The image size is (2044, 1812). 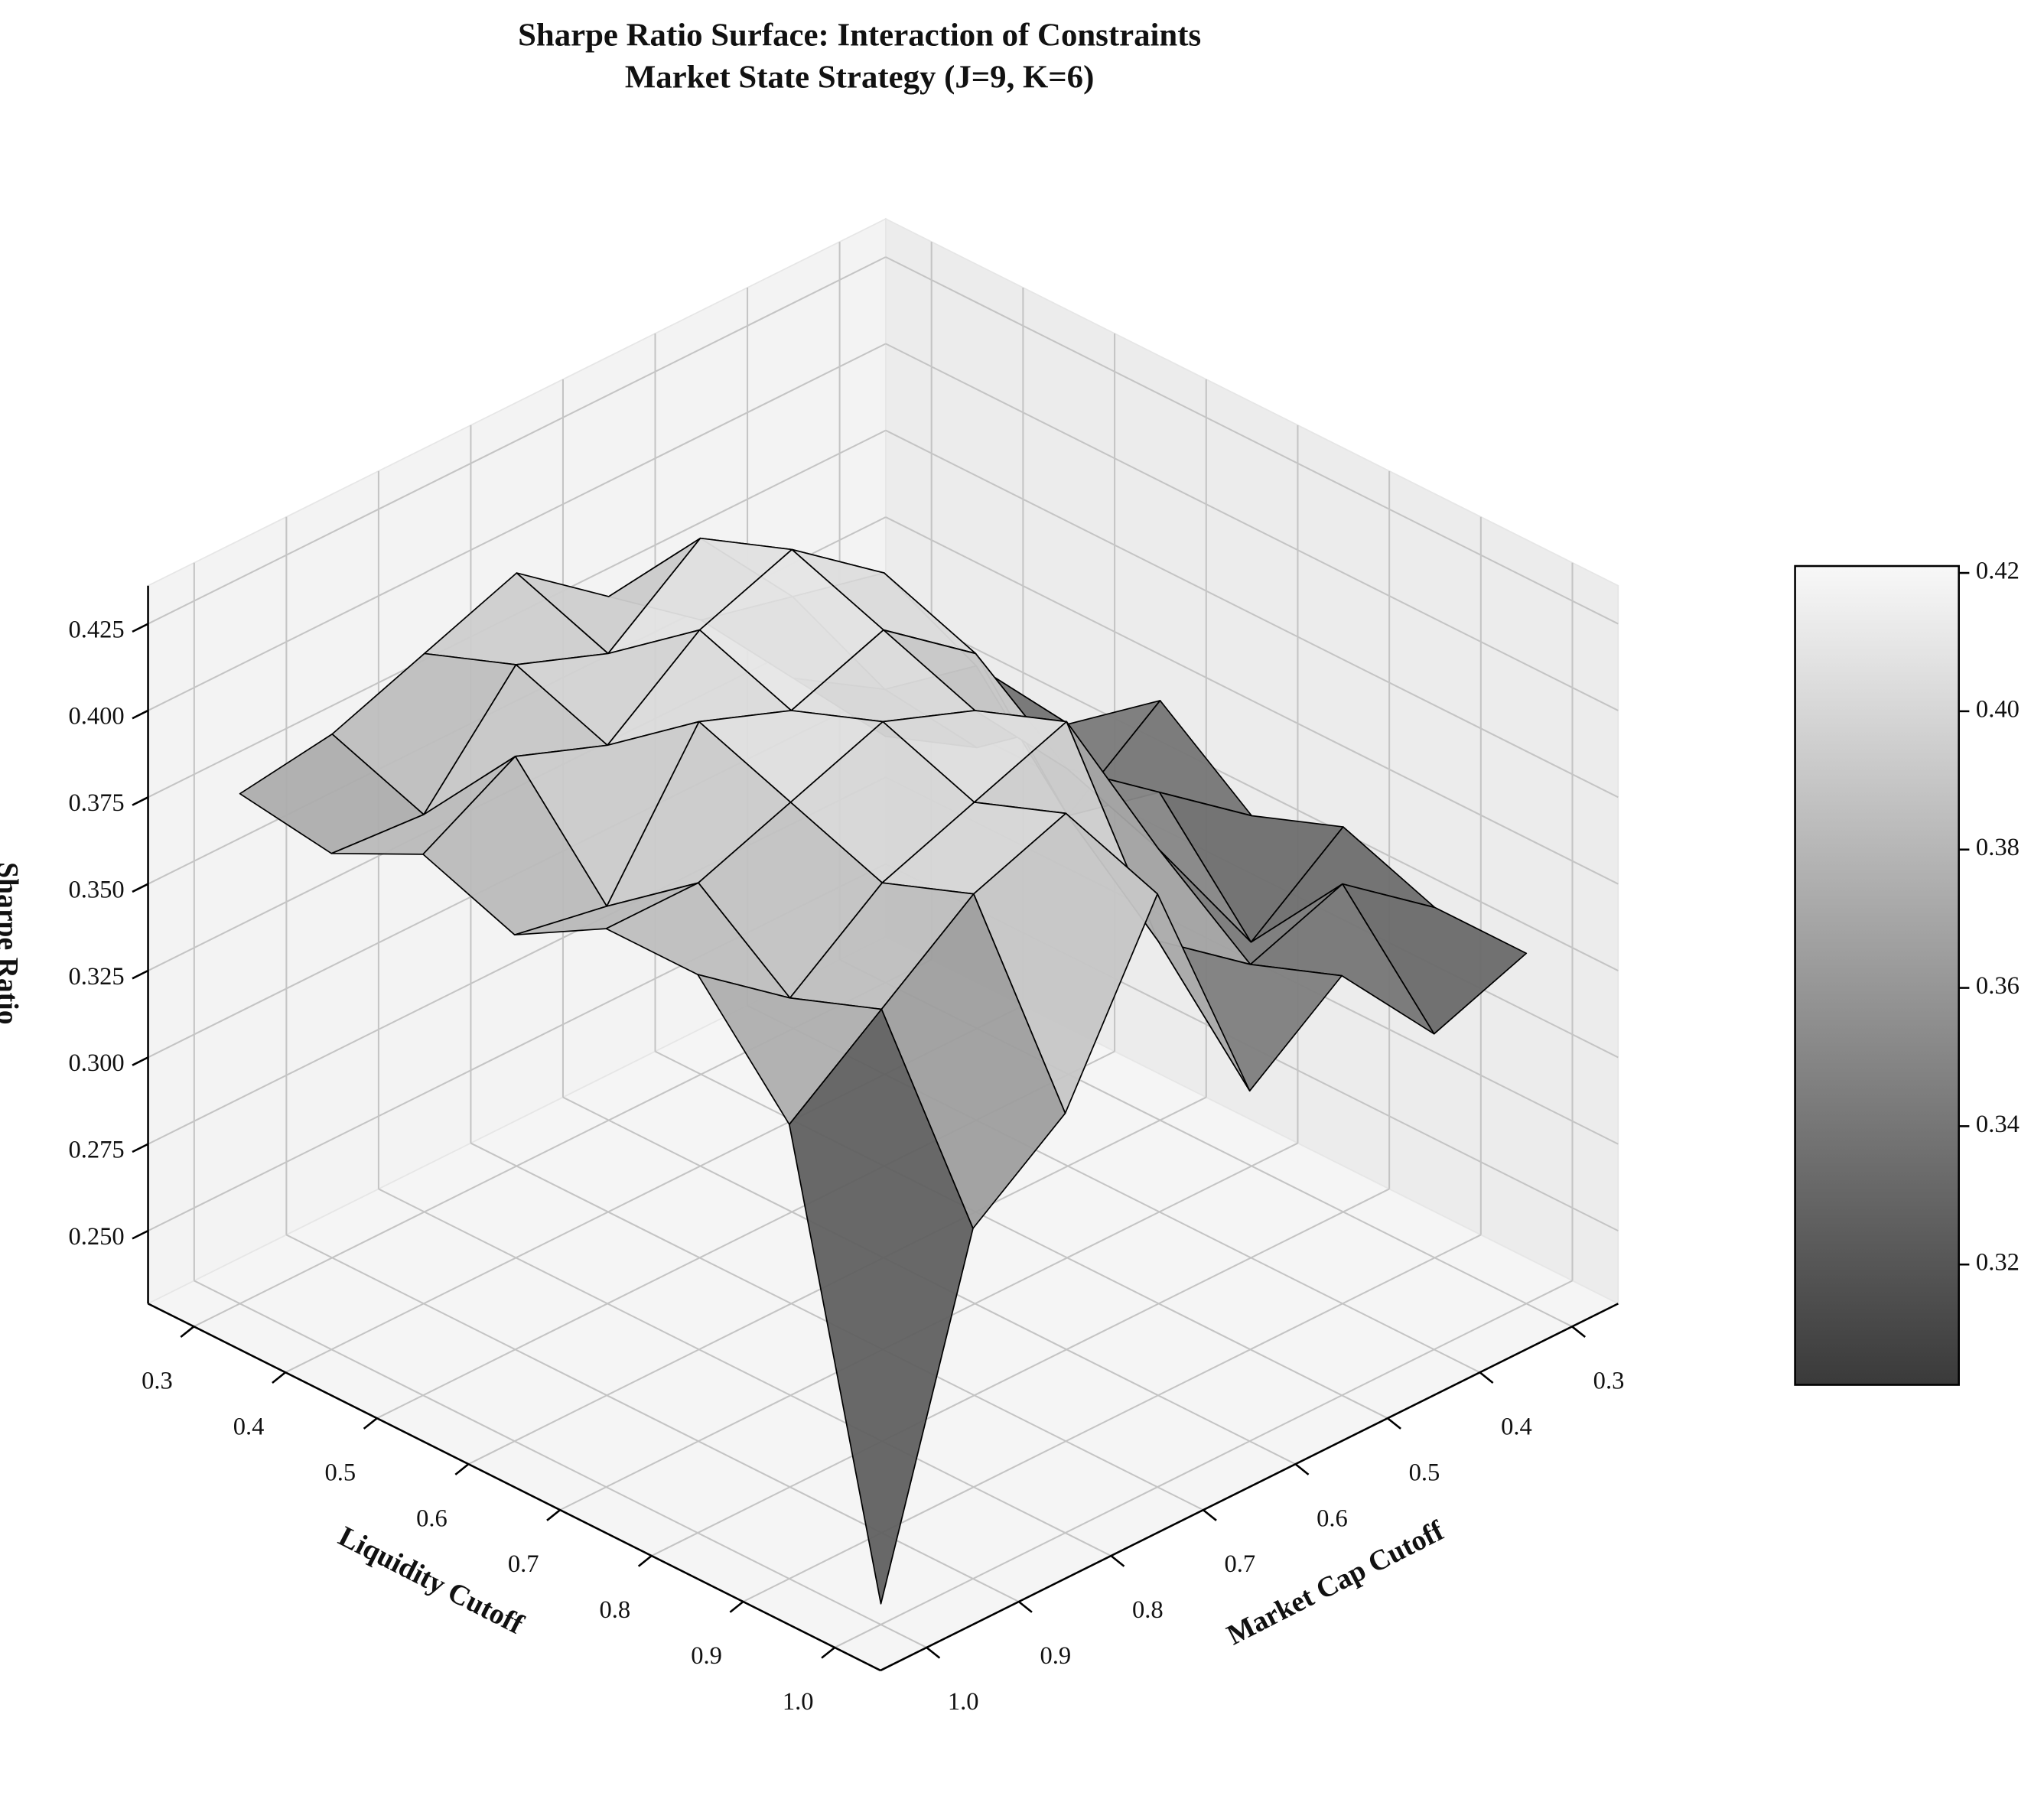 I want to click on colorbar, so click(x=1877, y=975).